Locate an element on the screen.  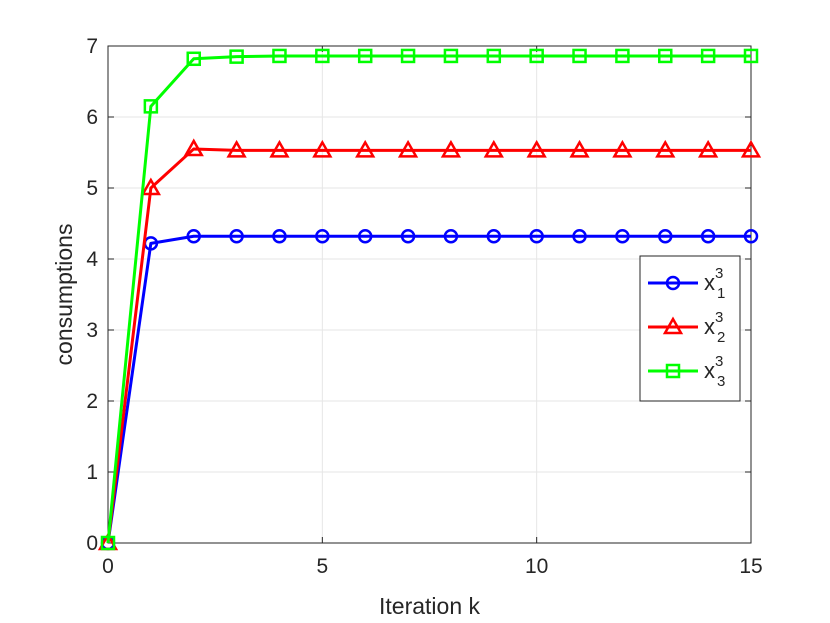
x-tick-label: 10 is located at coordinates (536, 566).